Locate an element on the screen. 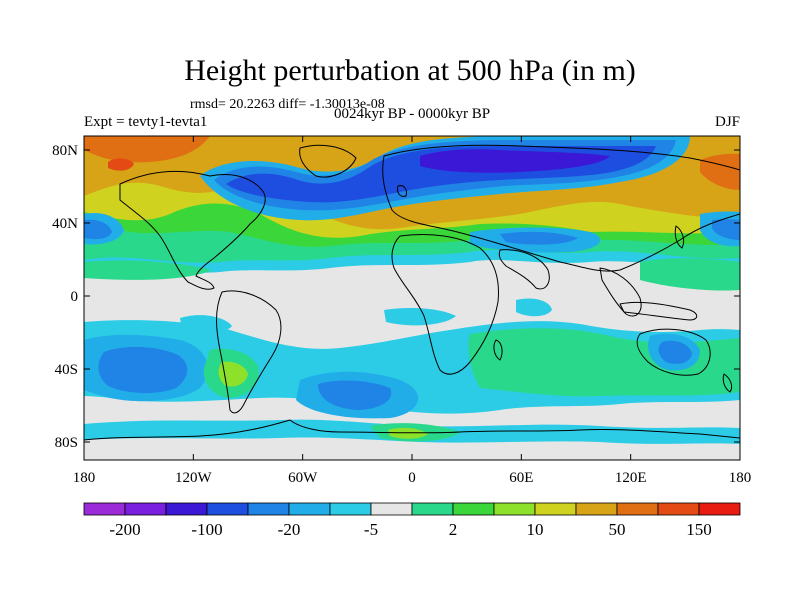 The height and width of the screenshot is (600, 800). contour-darkorange-north is located at coordinates (147, 149).